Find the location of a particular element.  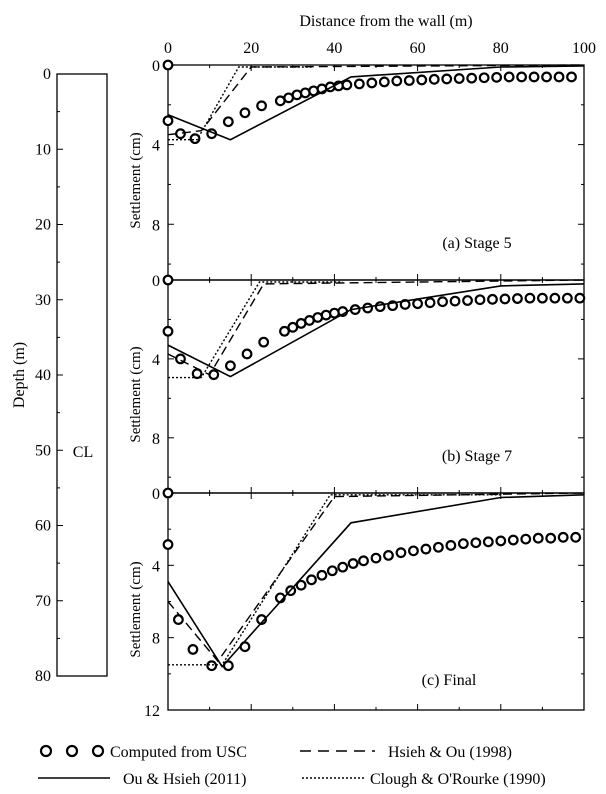

y-tick-label: 8 is located at coordinates (156, 639).